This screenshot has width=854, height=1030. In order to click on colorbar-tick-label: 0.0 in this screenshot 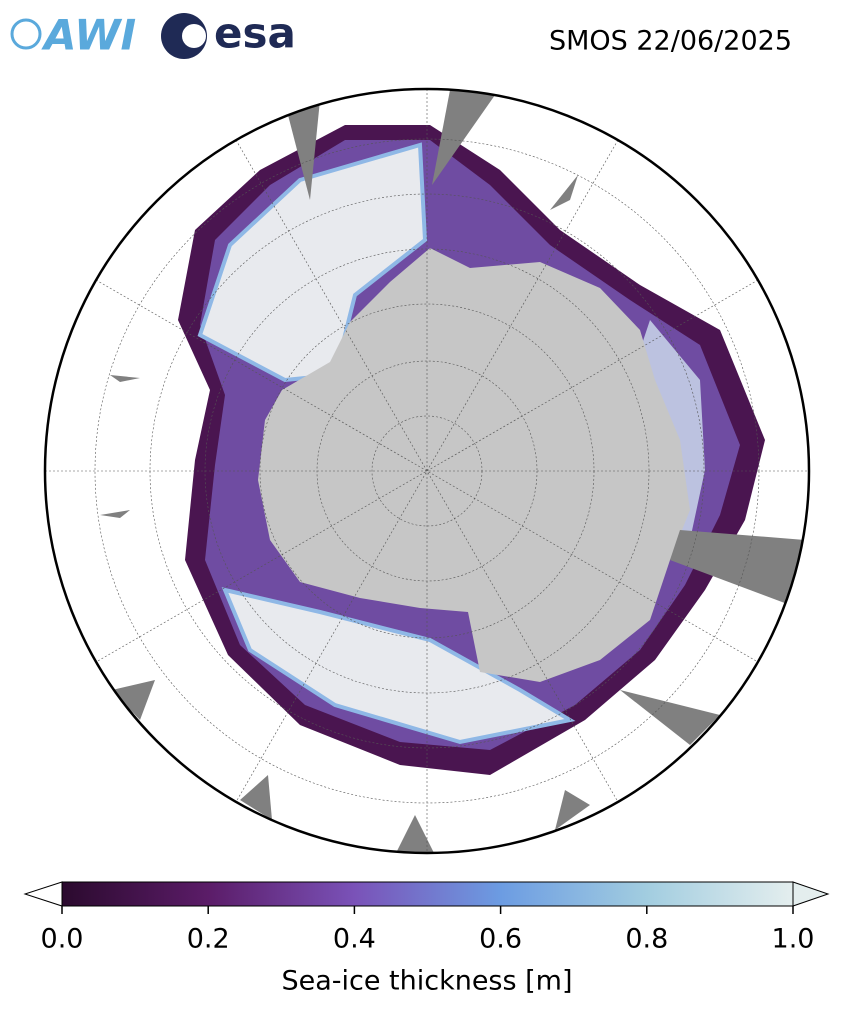, I will do `click(62, 939)`.